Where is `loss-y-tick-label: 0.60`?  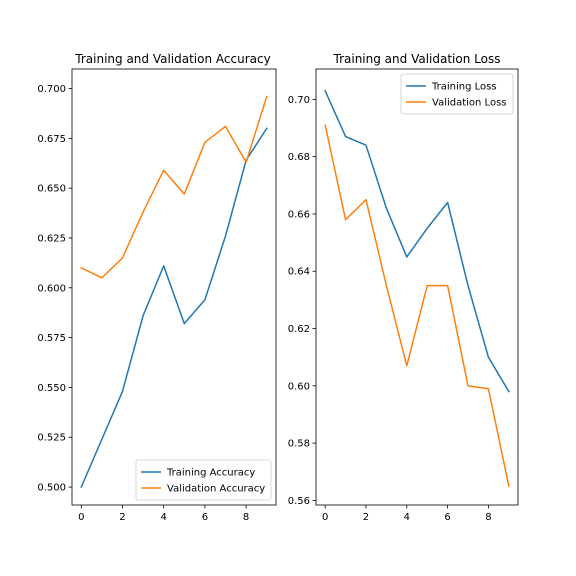 loss-y-tick-label: 0.60 is located at coordinates (299, 386).